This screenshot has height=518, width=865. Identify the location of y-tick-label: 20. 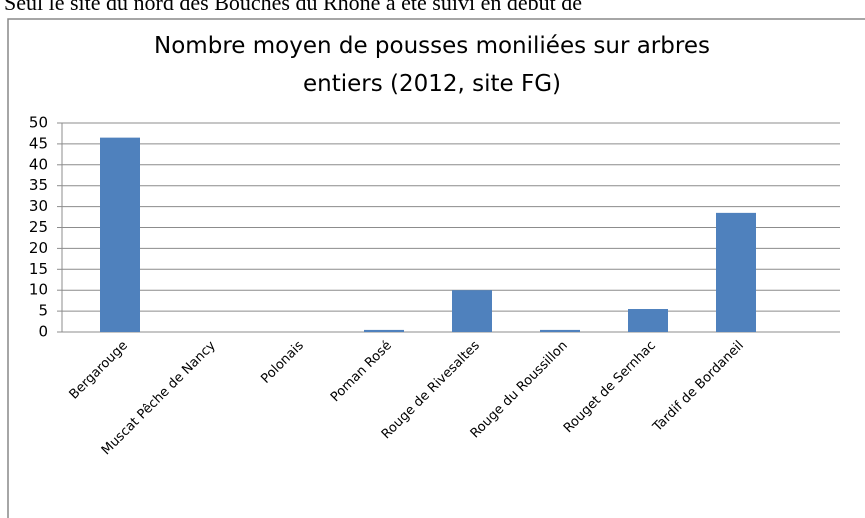
(38, 248).